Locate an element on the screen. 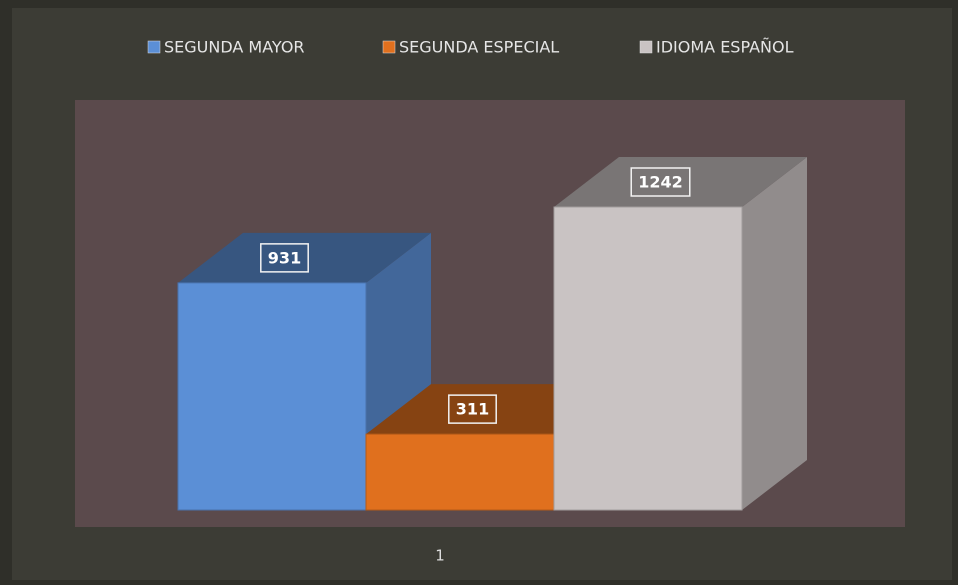  value-label: 1242 is located at coordinates (660, 182).